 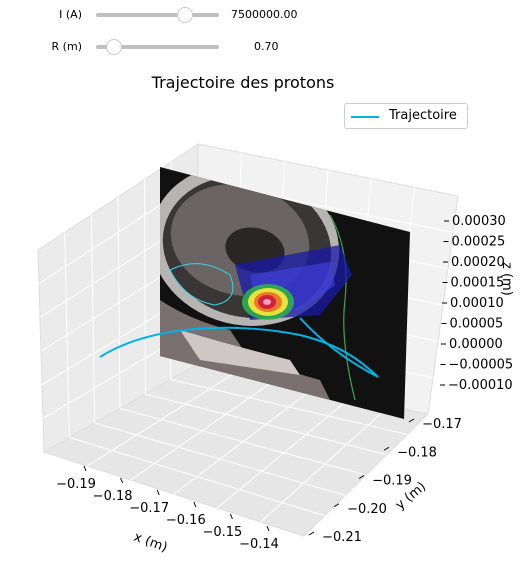 I want to click on z-tick-label: 0.00025, so click(x=479, y=242).